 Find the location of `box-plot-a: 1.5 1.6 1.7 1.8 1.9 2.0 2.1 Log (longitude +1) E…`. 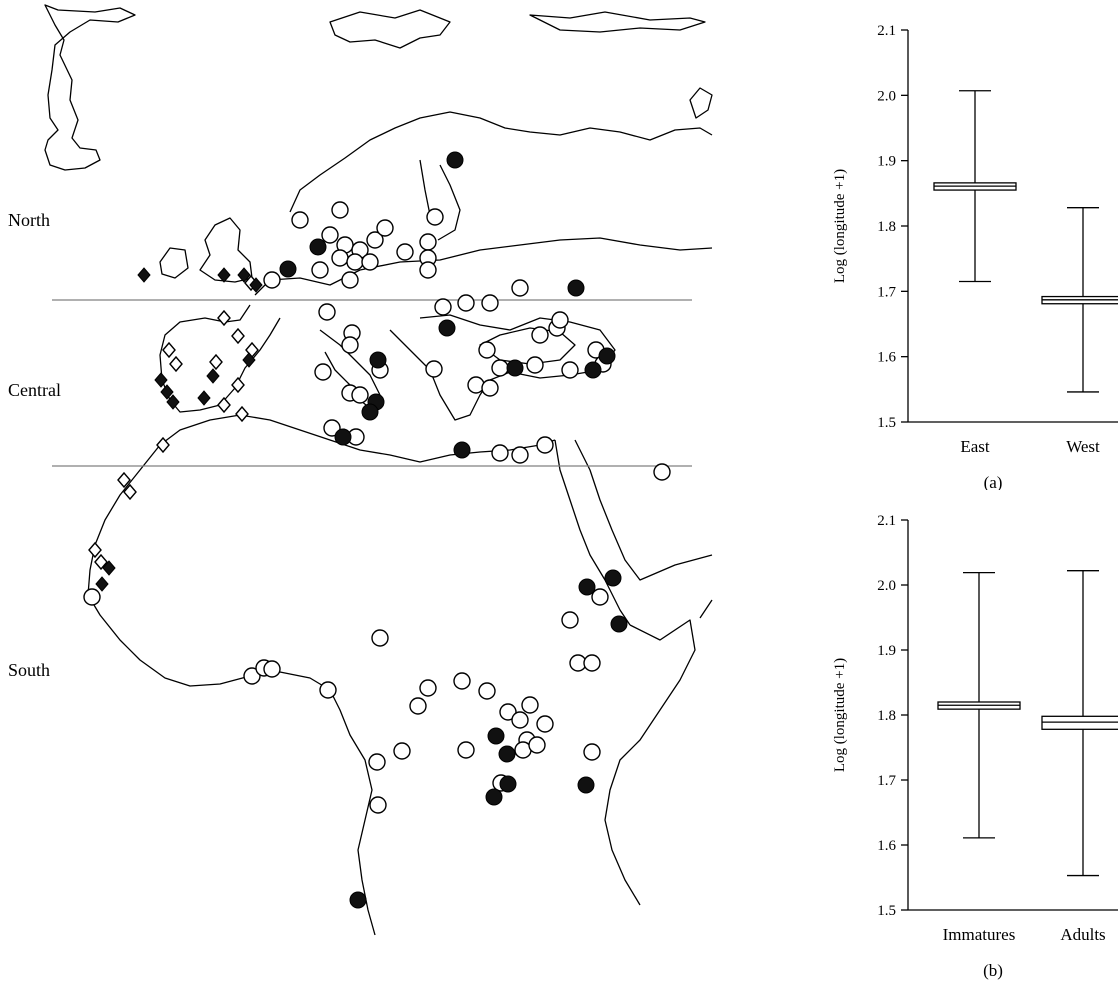

box-plot-a: 1.5 1.6 1.7 1.8 1.9 2.0 2.1 Log (longitude +1) E… is located at coordinates (975, 256).